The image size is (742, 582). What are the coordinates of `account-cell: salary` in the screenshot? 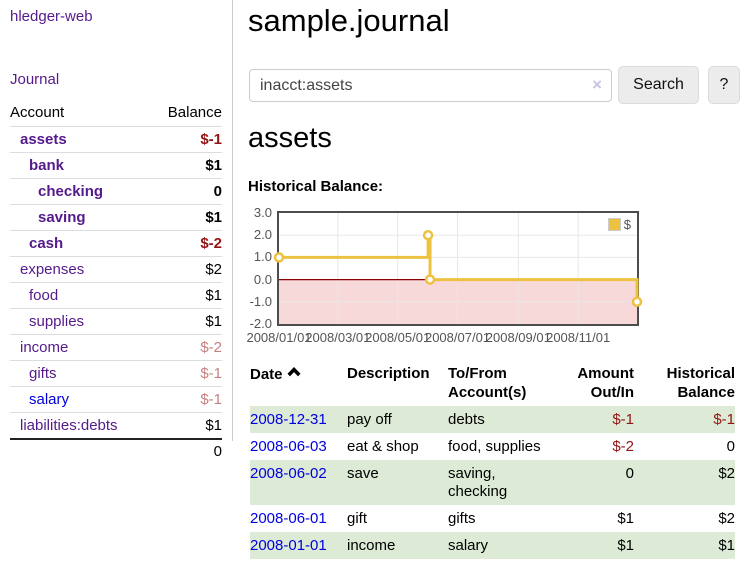 It's located at (80, 399).